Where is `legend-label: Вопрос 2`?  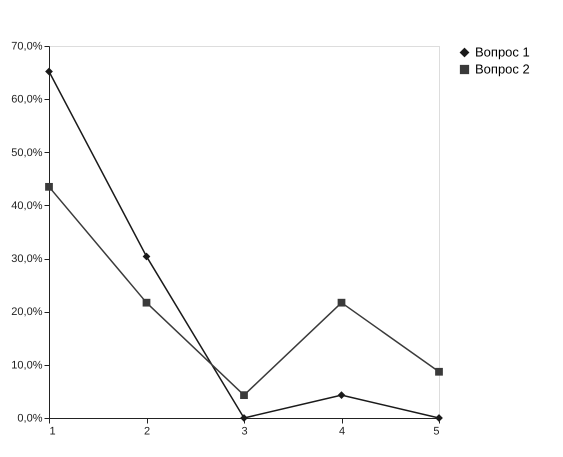 legend-label: Вопрос 2 is located at coordinates (502, 69).